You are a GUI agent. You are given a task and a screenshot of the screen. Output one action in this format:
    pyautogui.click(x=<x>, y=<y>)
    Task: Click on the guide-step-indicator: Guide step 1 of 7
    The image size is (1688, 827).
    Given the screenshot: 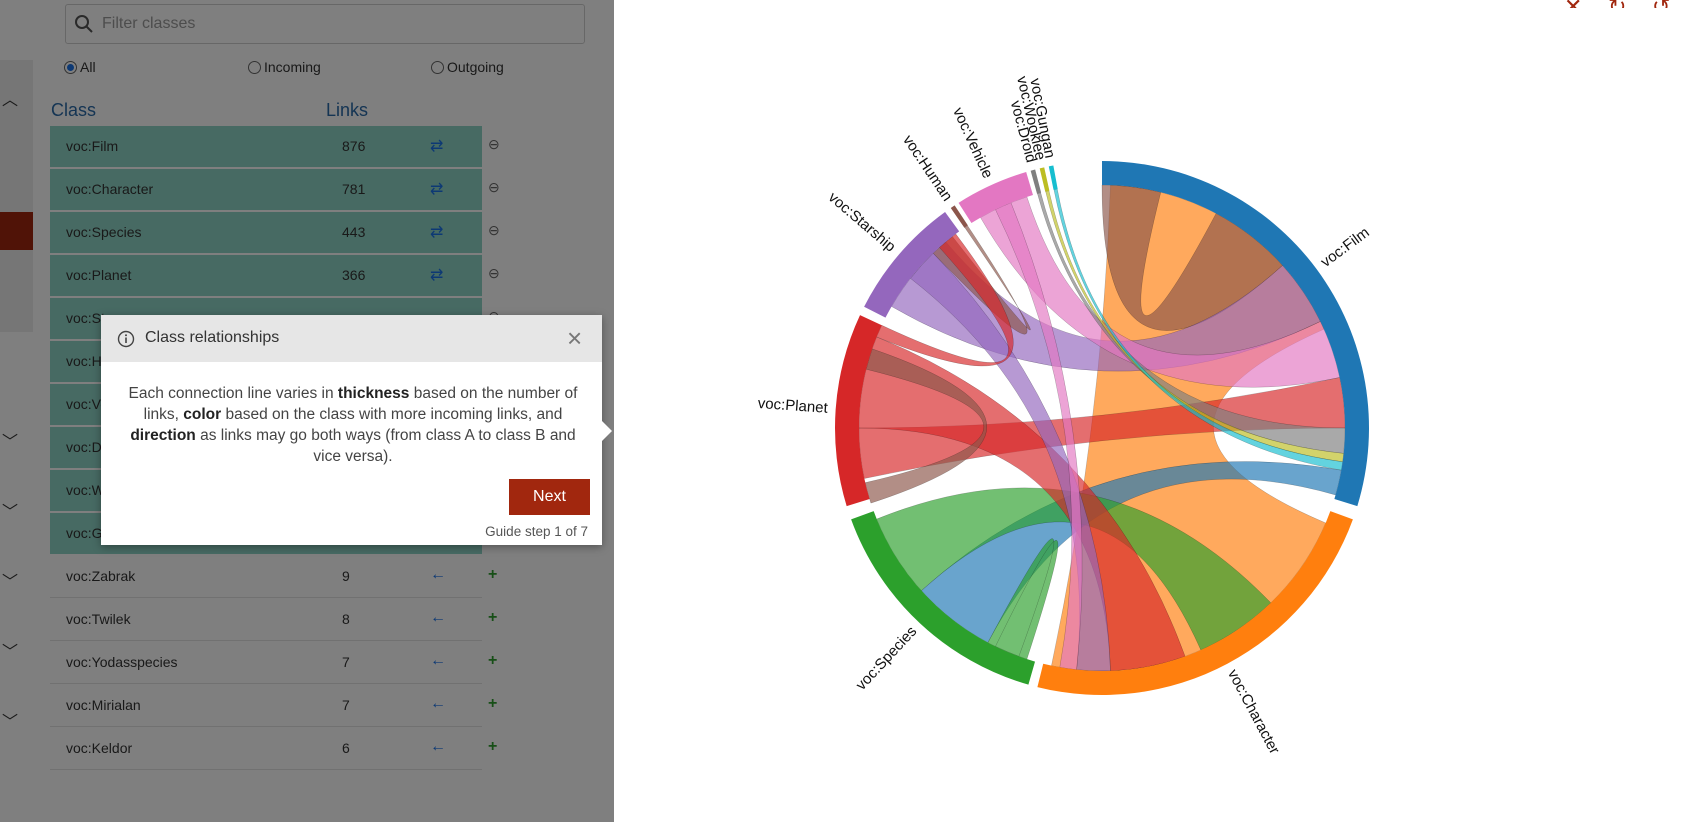 What is the action you would take?
    pyautogui.click(x=536, y=531)
    